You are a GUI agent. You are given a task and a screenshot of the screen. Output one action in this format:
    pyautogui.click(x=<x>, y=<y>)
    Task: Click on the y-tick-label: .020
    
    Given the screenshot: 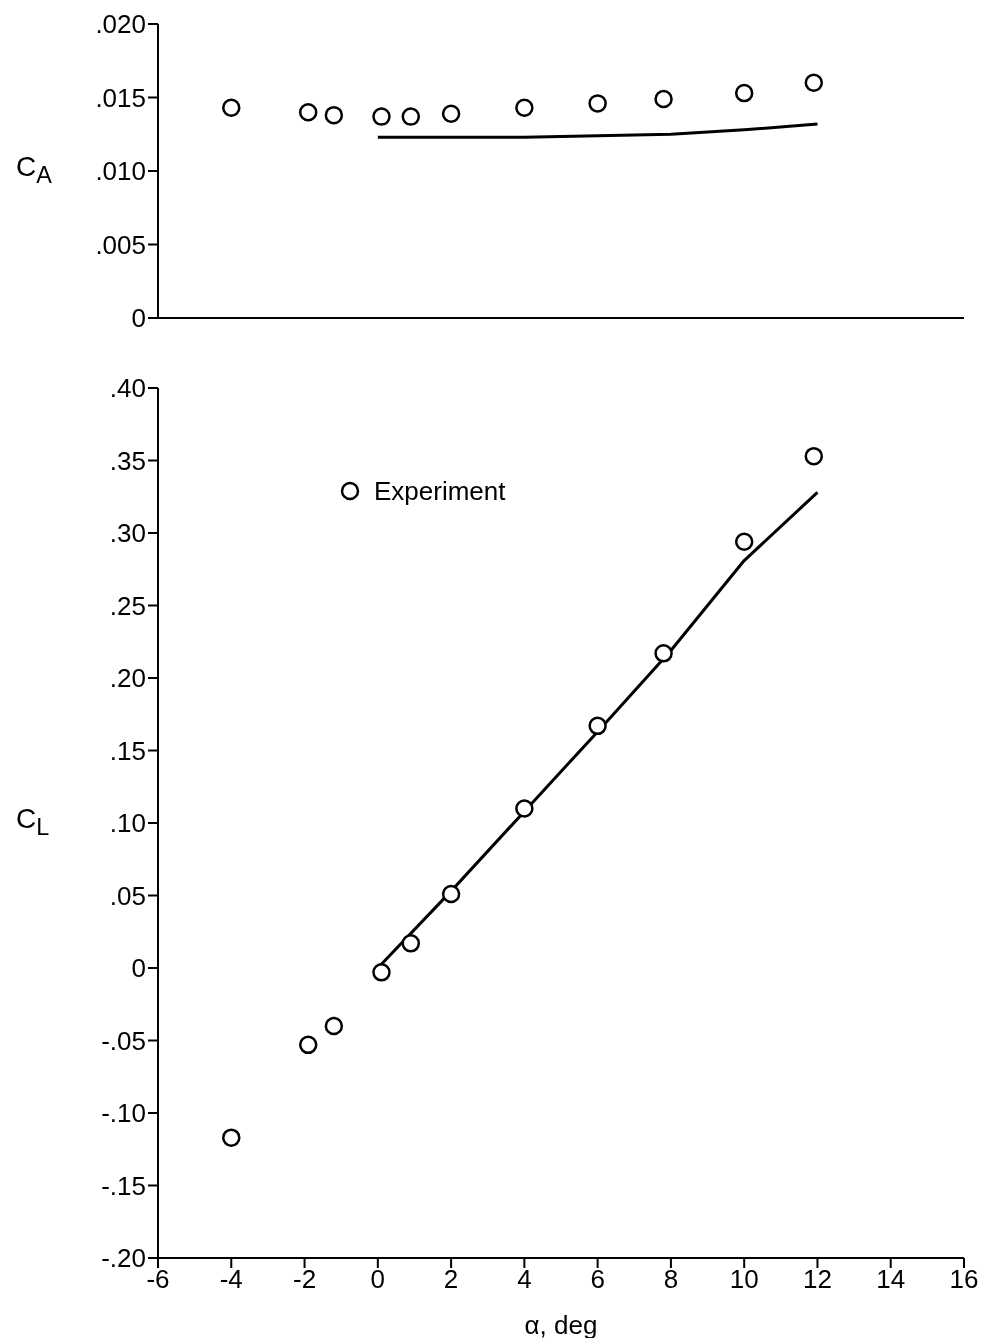 What is the action you would take?
    pyautogui.click(x=120, y=24)
    